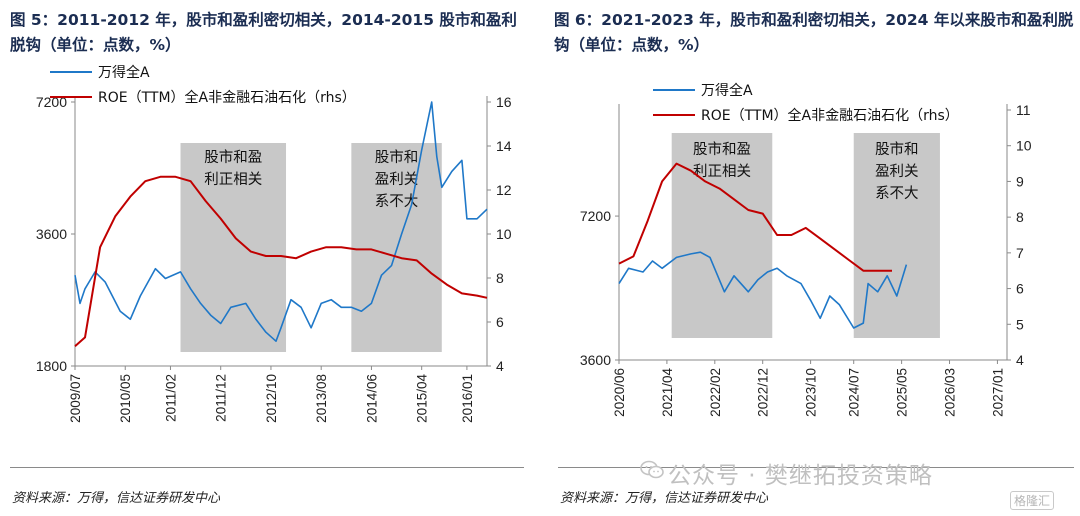  Describe the element at coordinates (1023, 110) in the screenshot. I see `y-right-tick-label: 11` at that location.